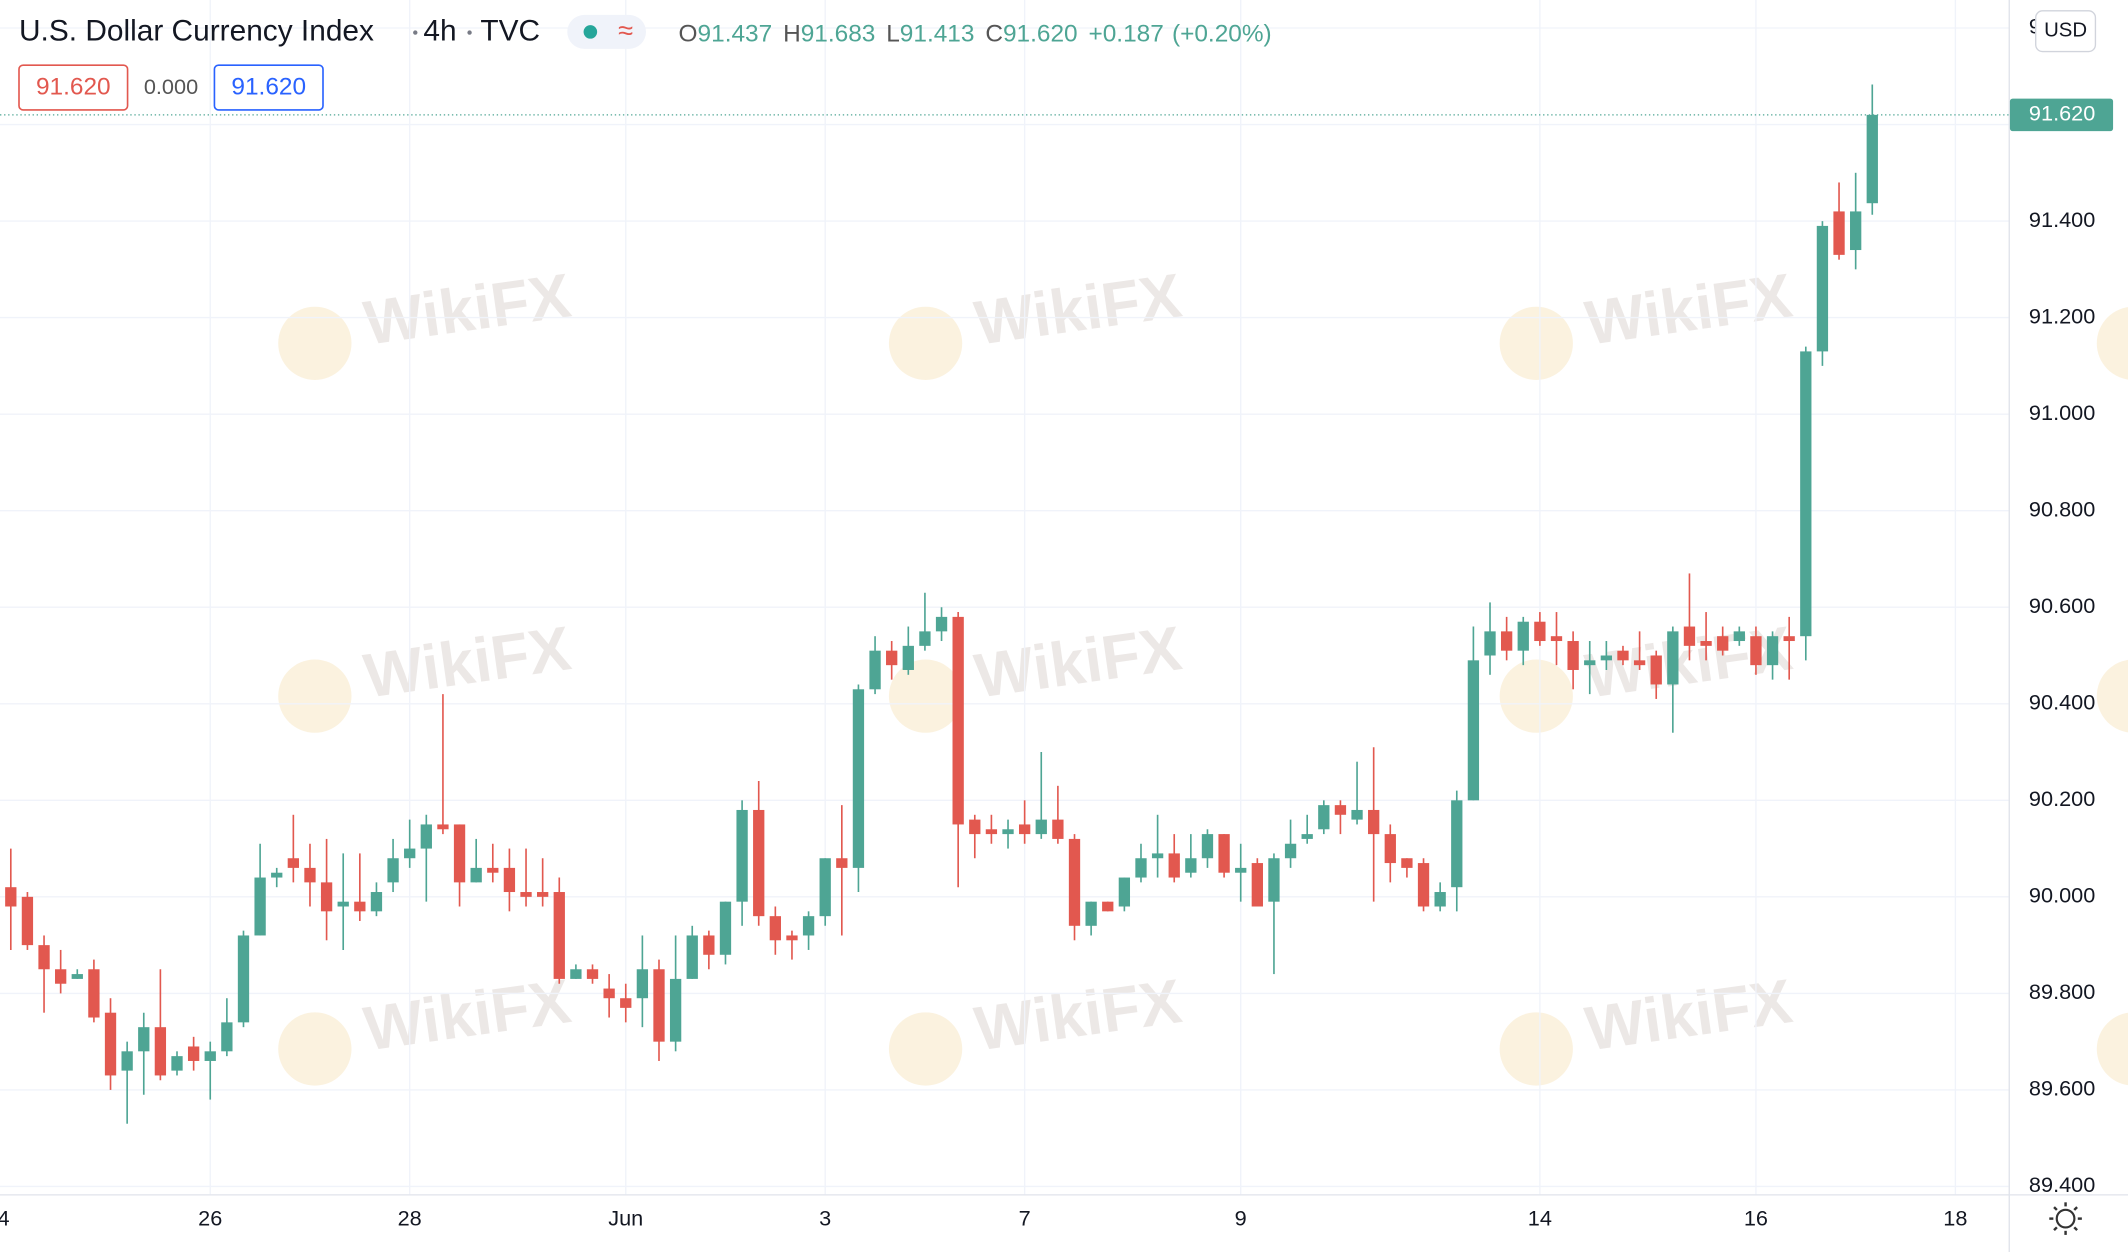 The height and width of the screenshot is (1252, 2128). What do you see at coordinates (625, 30) in the screenshot?
I see `indicator-icon: ≈` at bounding box center [625, 30].